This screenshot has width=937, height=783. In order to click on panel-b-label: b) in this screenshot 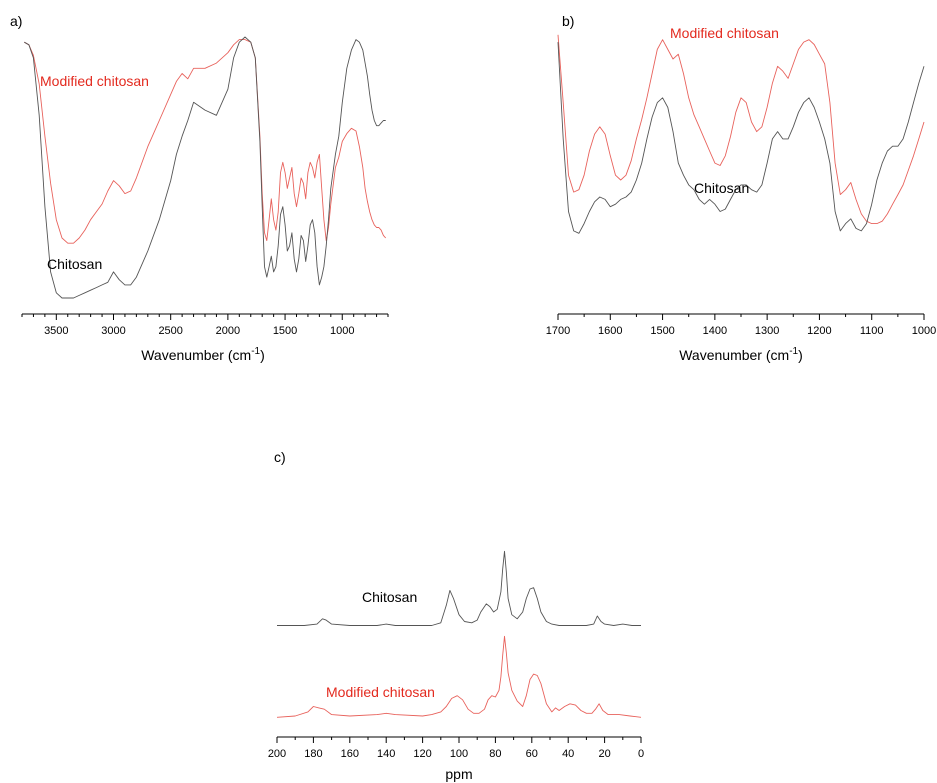, I will do `click(568, 21)`.